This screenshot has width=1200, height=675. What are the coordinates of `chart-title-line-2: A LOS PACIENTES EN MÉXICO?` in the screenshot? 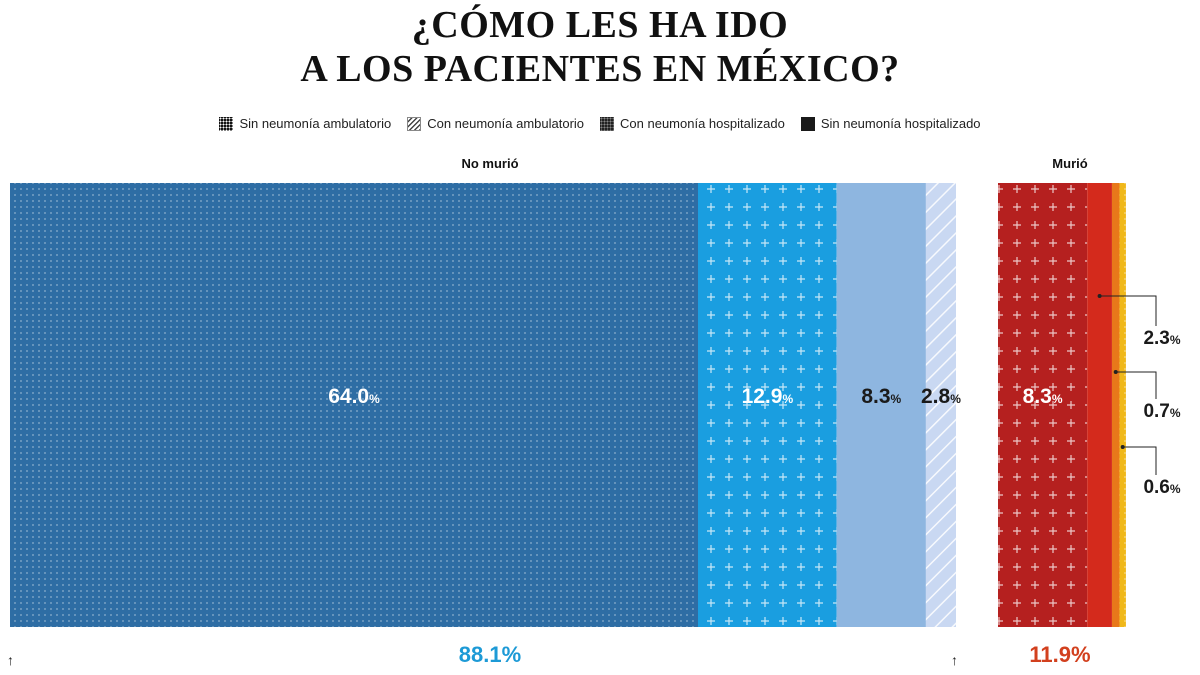 It's located at (600, 69).